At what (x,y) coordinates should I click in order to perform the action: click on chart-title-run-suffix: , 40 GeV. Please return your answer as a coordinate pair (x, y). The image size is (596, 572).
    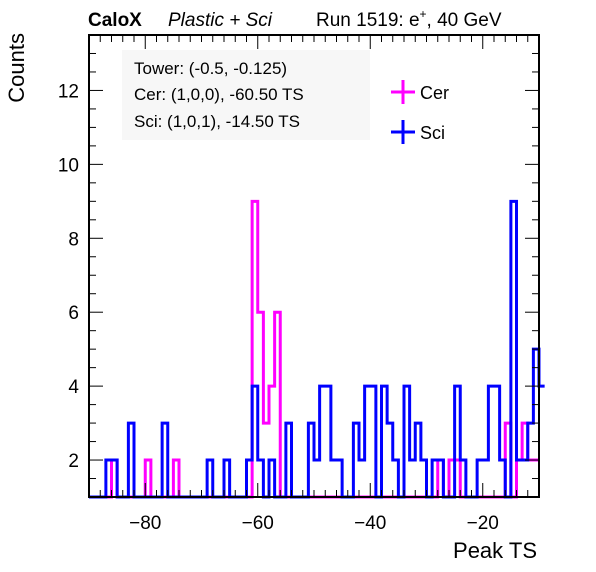
    Looking at the image, I should click on (464, 20).